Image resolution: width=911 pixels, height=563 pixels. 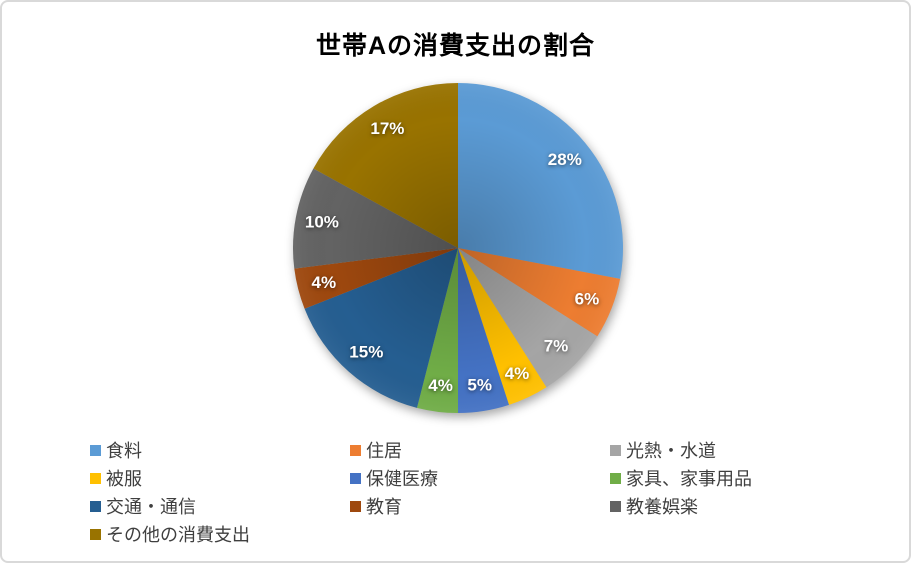 What do you see at coordinates (746, 506) in the screenshot?
I see `legend-item-8: 教養娯楽` at bounding box center [746, 506].